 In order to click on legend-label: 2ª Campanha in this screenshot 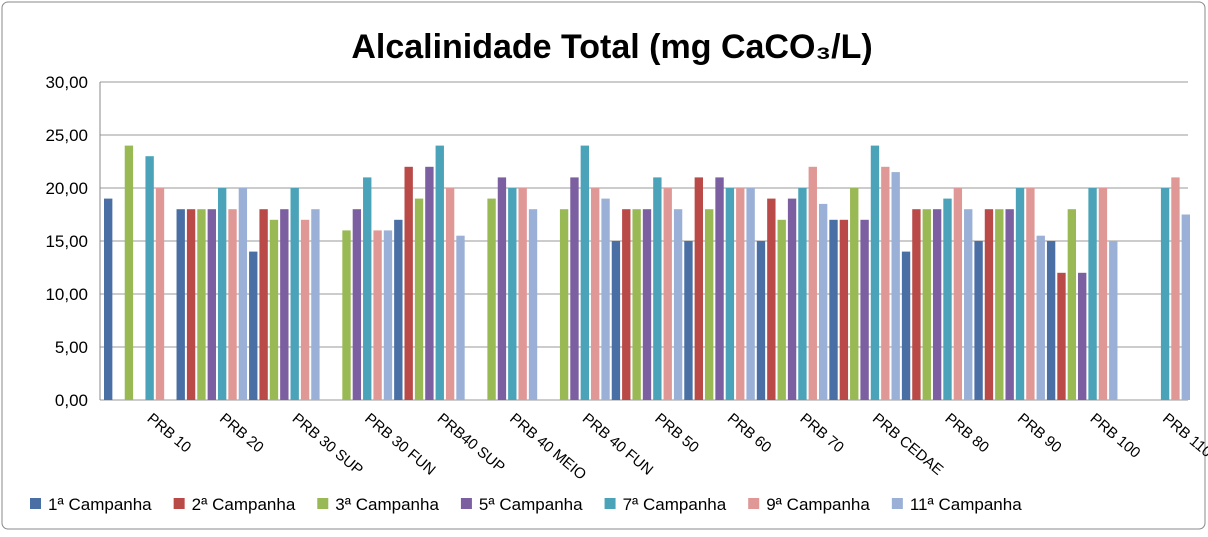, I will do `click(244, 504)`.